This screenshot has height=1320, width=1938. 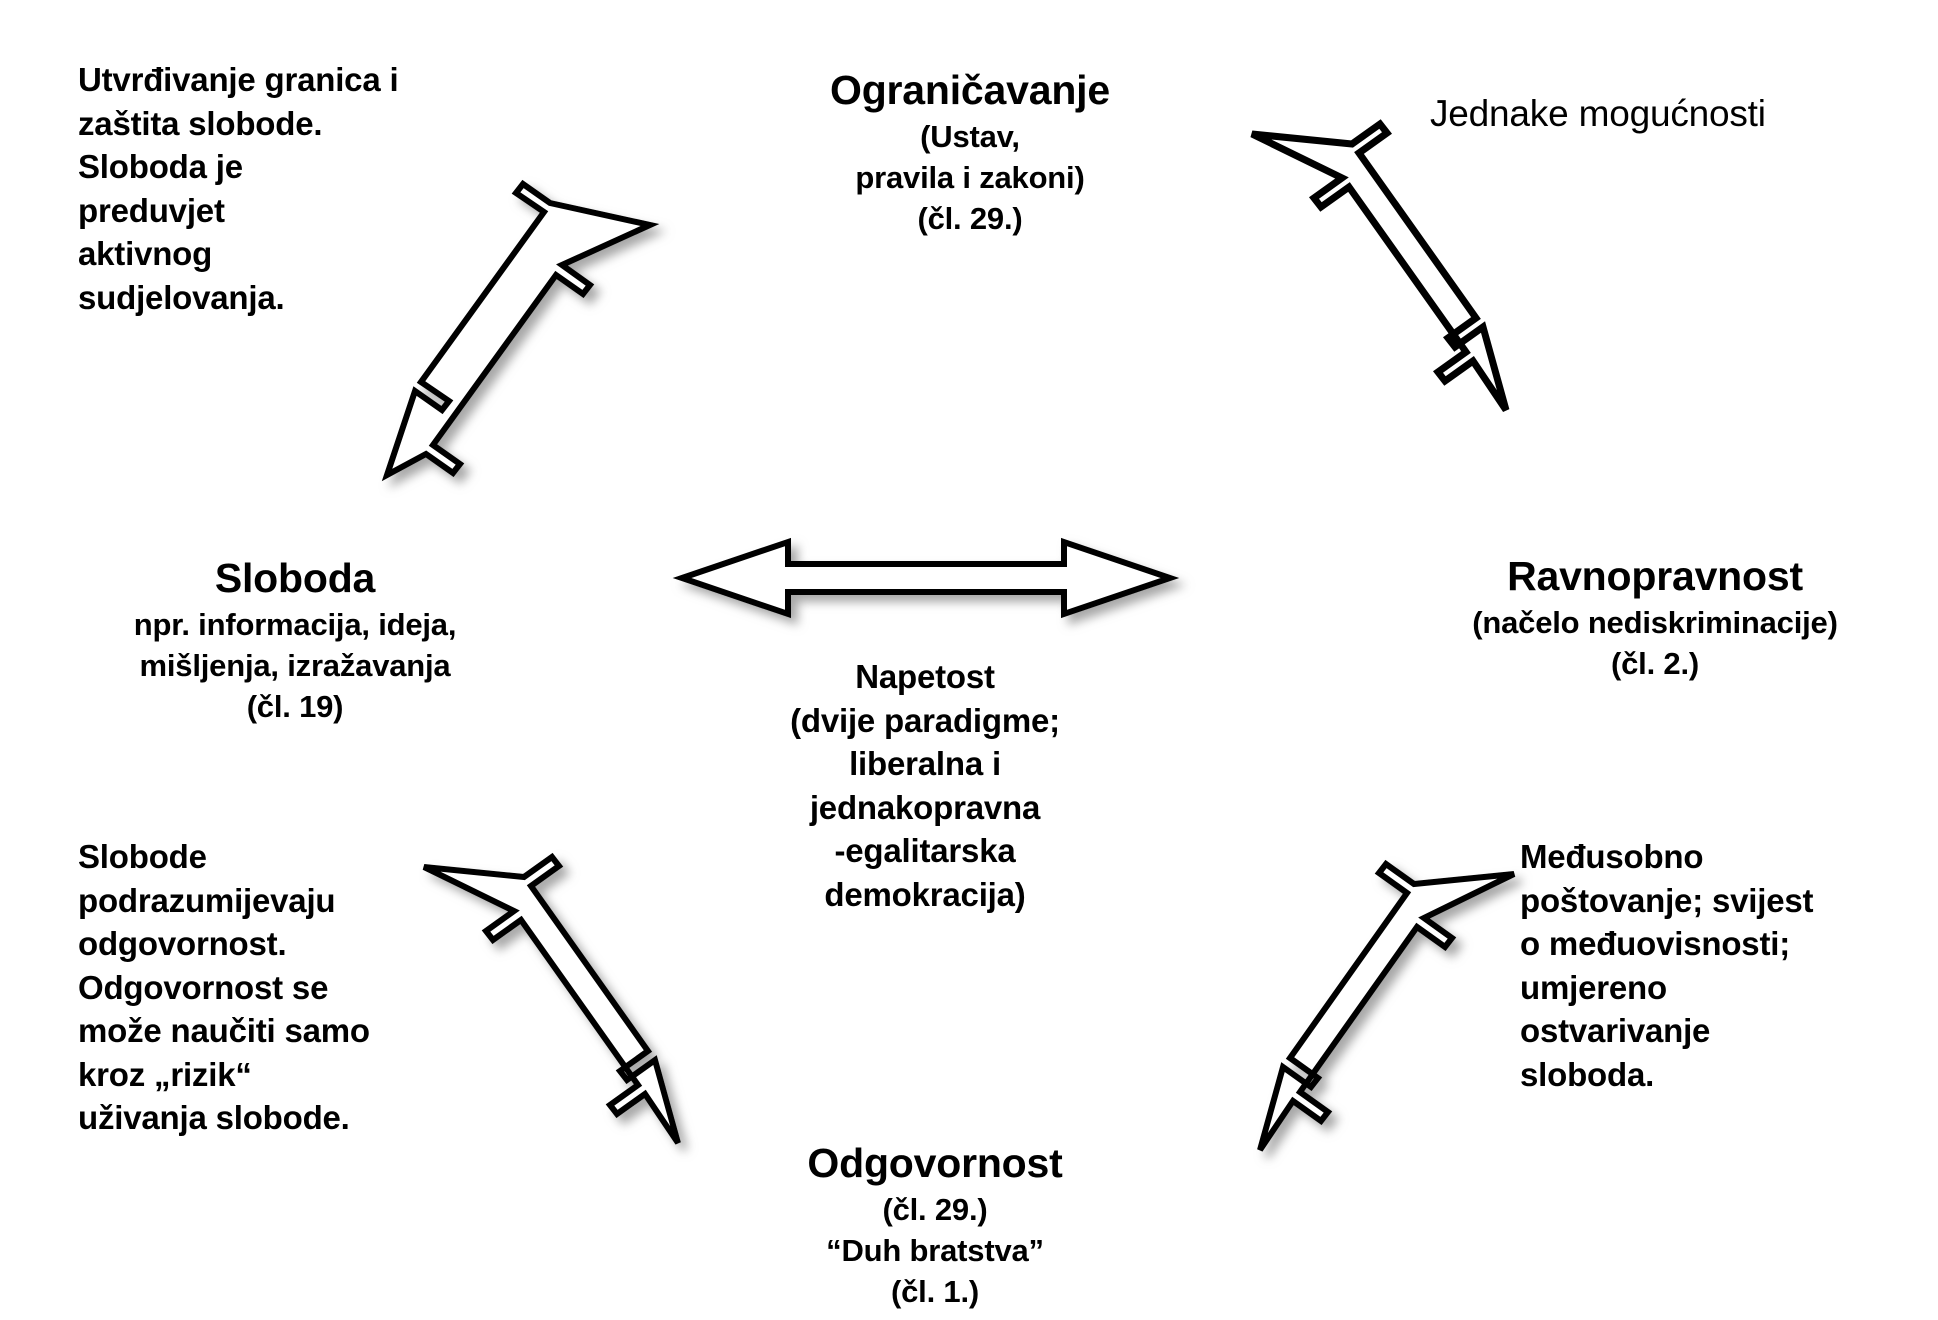 I want to click on node-ogranicavanje-heading: Ograničavanje, so click(x=970, y=89).